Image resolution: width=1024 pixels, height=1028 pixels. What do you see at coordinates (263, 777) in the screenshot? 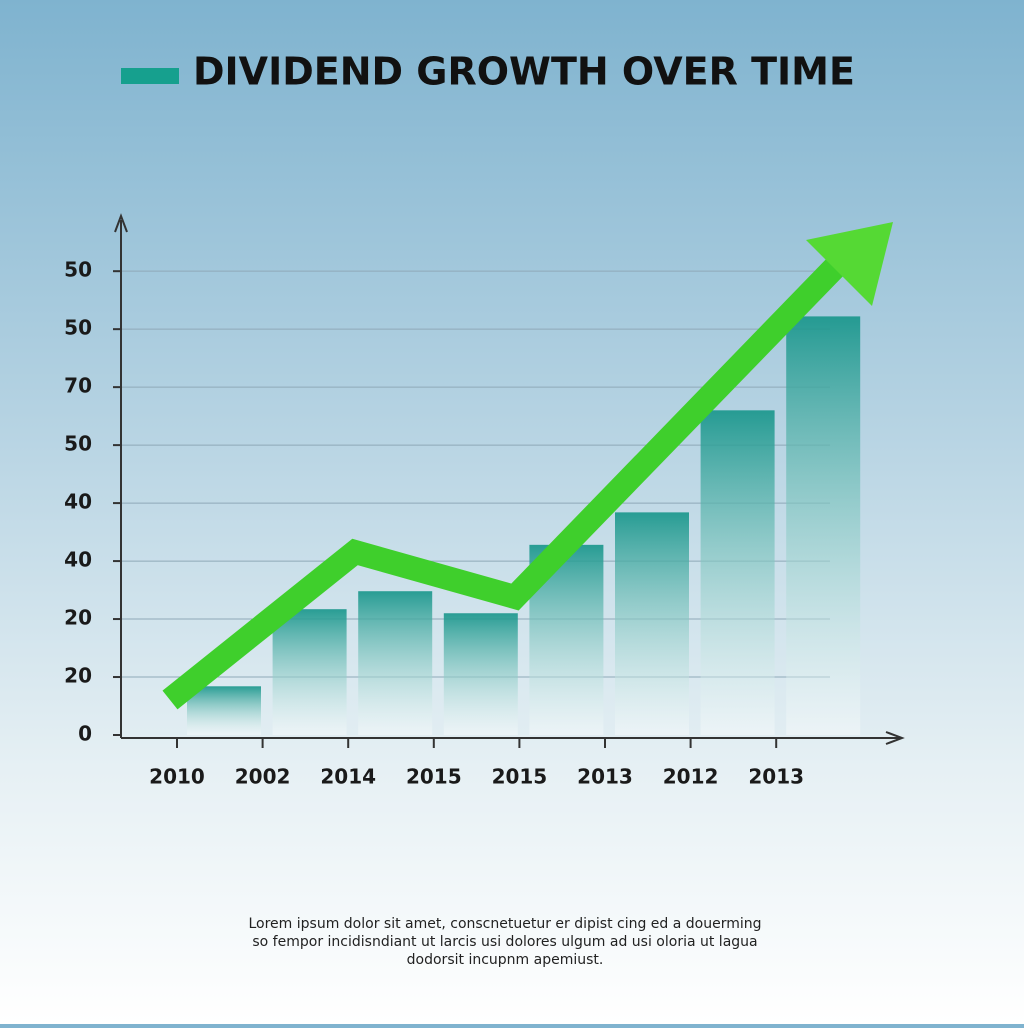
I see `x-tick-label: 2002` at bounding box center [263, 777].